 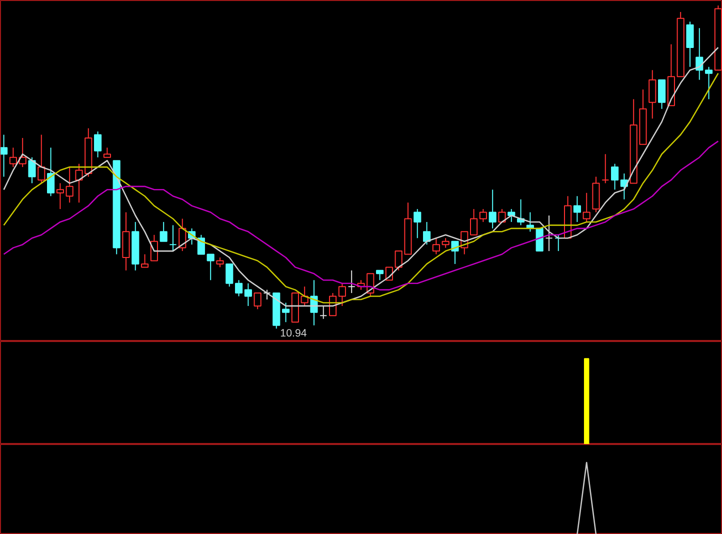 I want to click on annotation: 10.94, so click(x=293, y=334).